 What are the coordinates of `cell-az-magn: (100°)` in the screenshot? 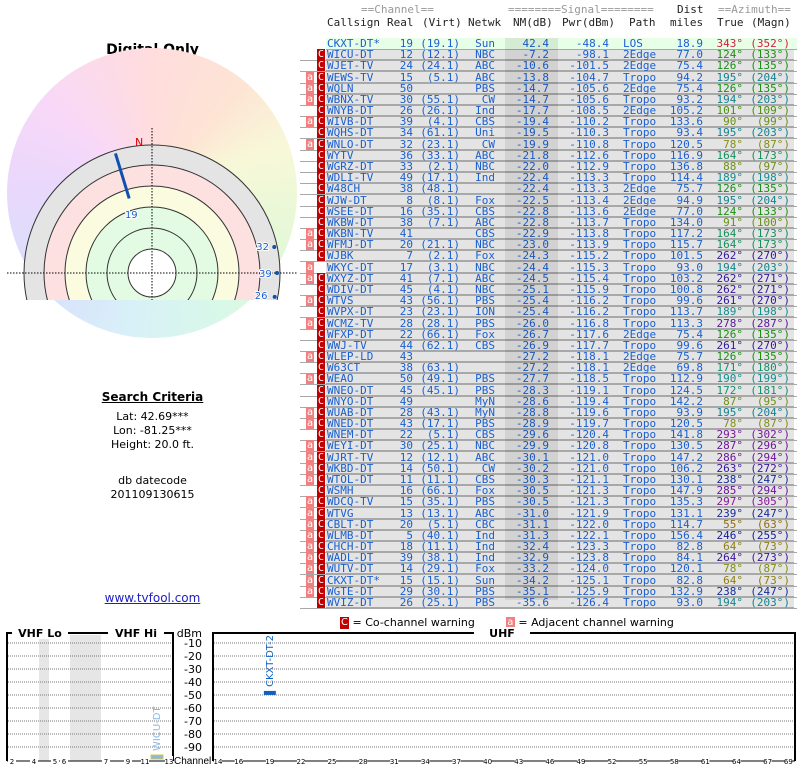 It's located at (770, 222).